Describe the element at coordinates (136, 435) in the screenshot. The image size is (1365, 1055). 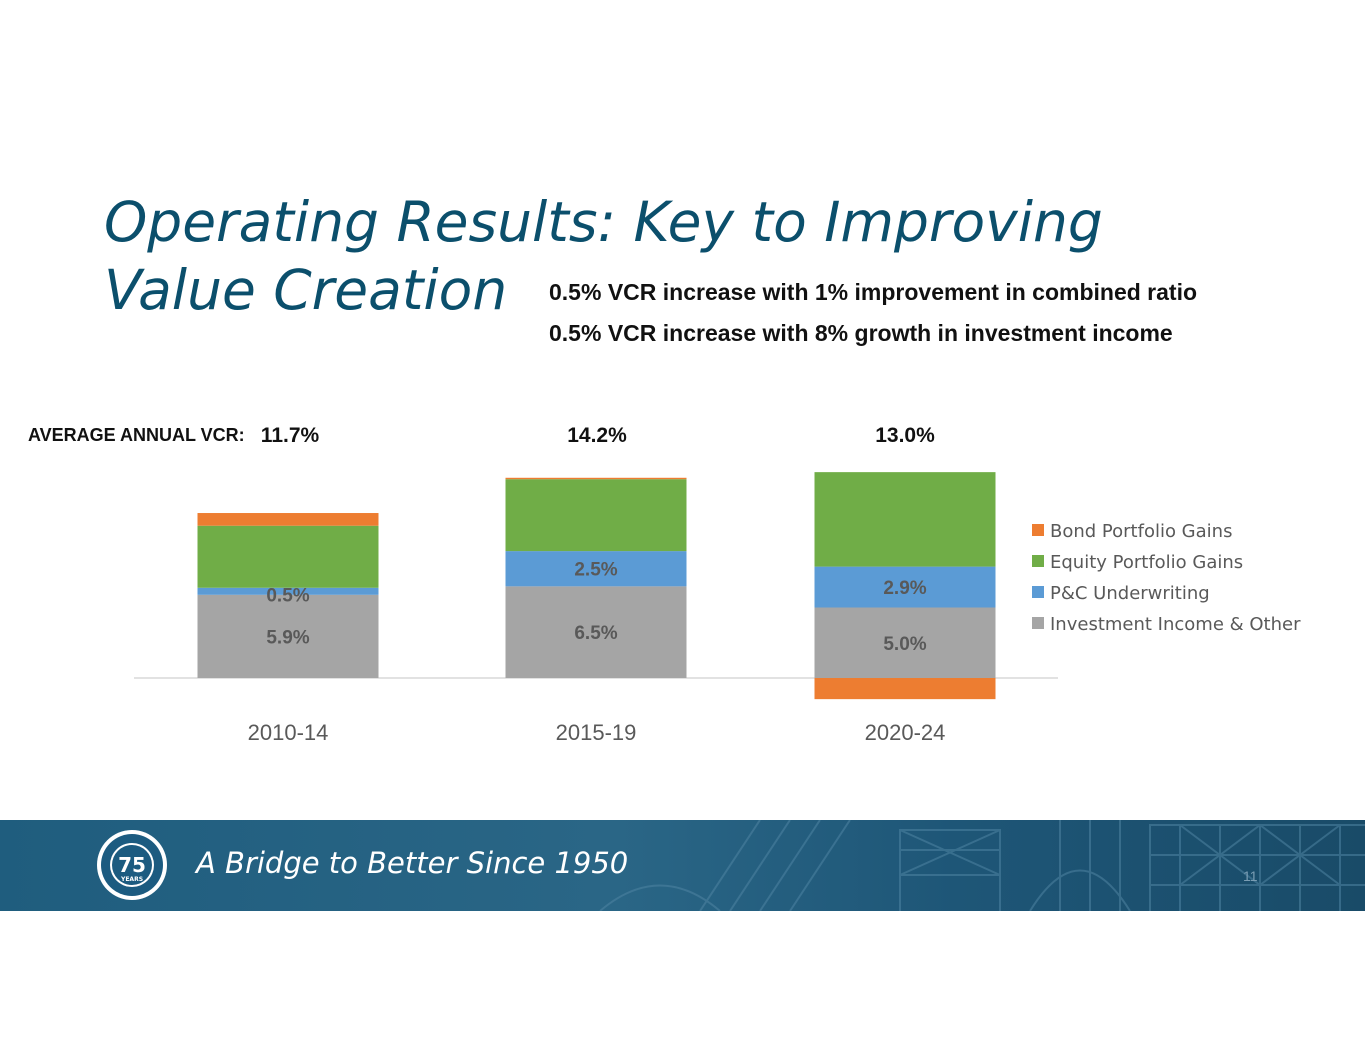
I see `average-vcr-label: AVERAGE ANNUAL VCR:` at that location.